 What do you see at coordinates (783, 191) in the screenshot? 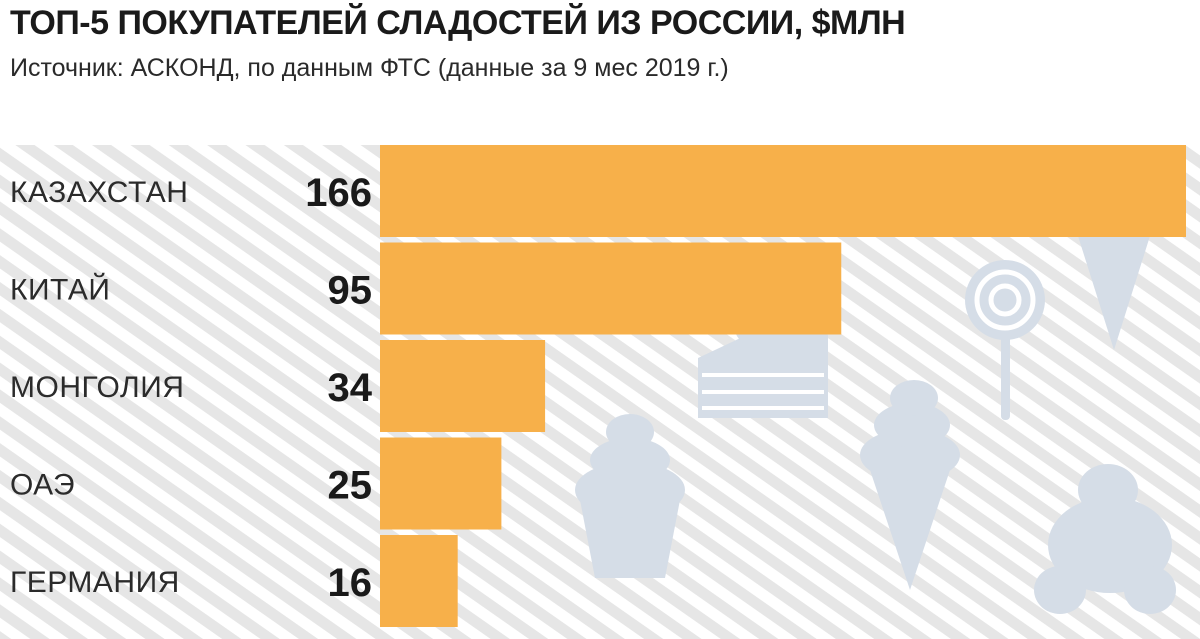
I see `bar-kazakhstan` at bounding box center [783, 191].